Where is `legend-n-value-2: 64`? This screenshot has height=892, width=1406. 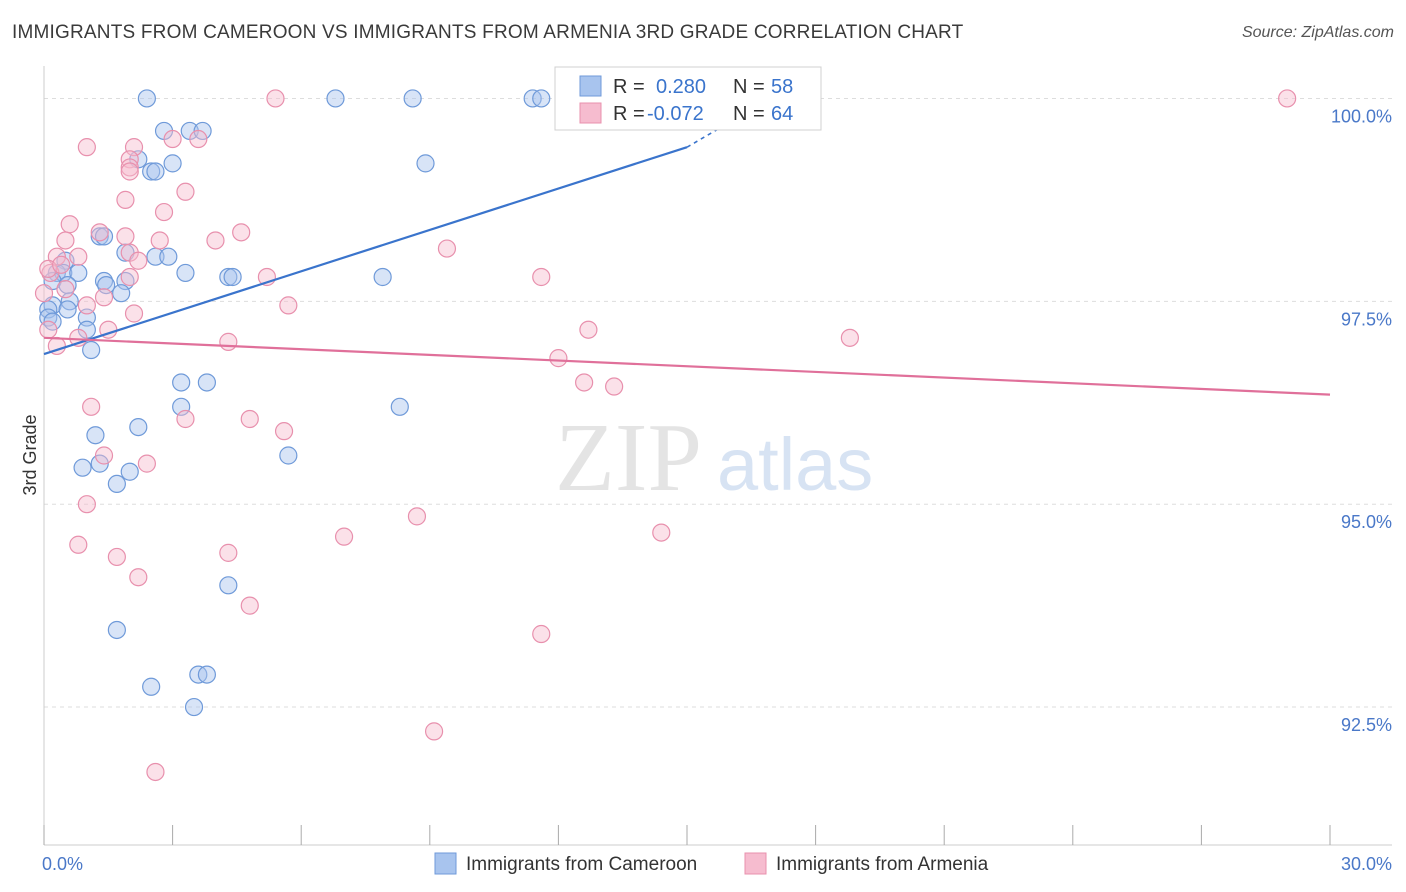 legend-n-value-2: 64 is located at coordinates (782, 114).